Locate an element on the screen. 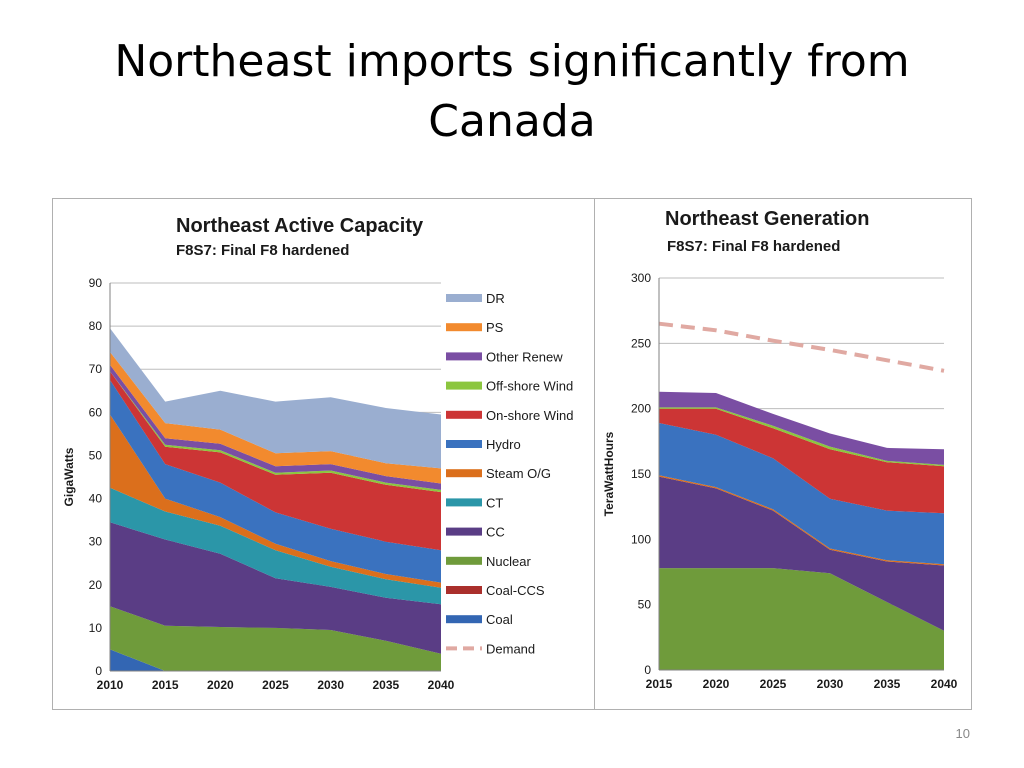 Image resolution: width=1024 pixels, height=768 pixels. y-tick-label: 300 is located at coordinates (641, 278).